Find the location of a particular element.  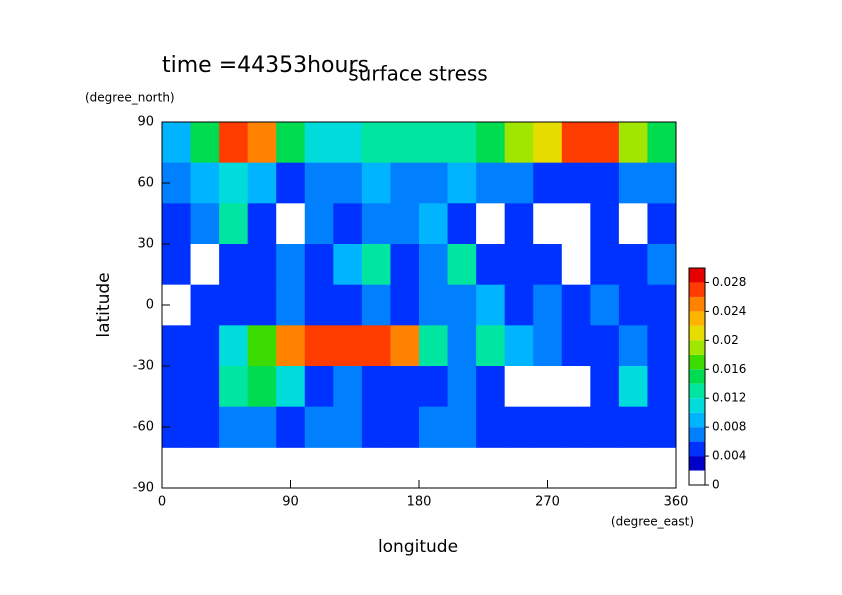

x-tick-label: 90 is located at coordinates (290, 502).